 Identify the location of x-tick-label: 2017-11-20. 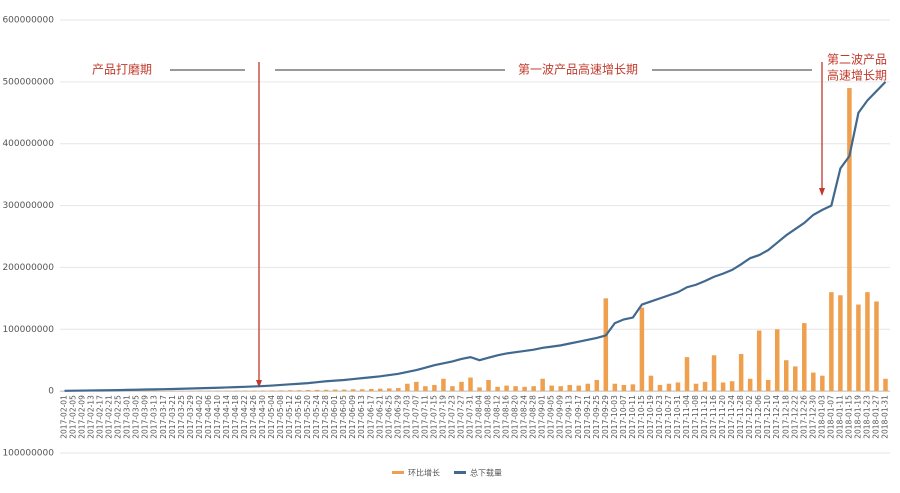
(722, 417).